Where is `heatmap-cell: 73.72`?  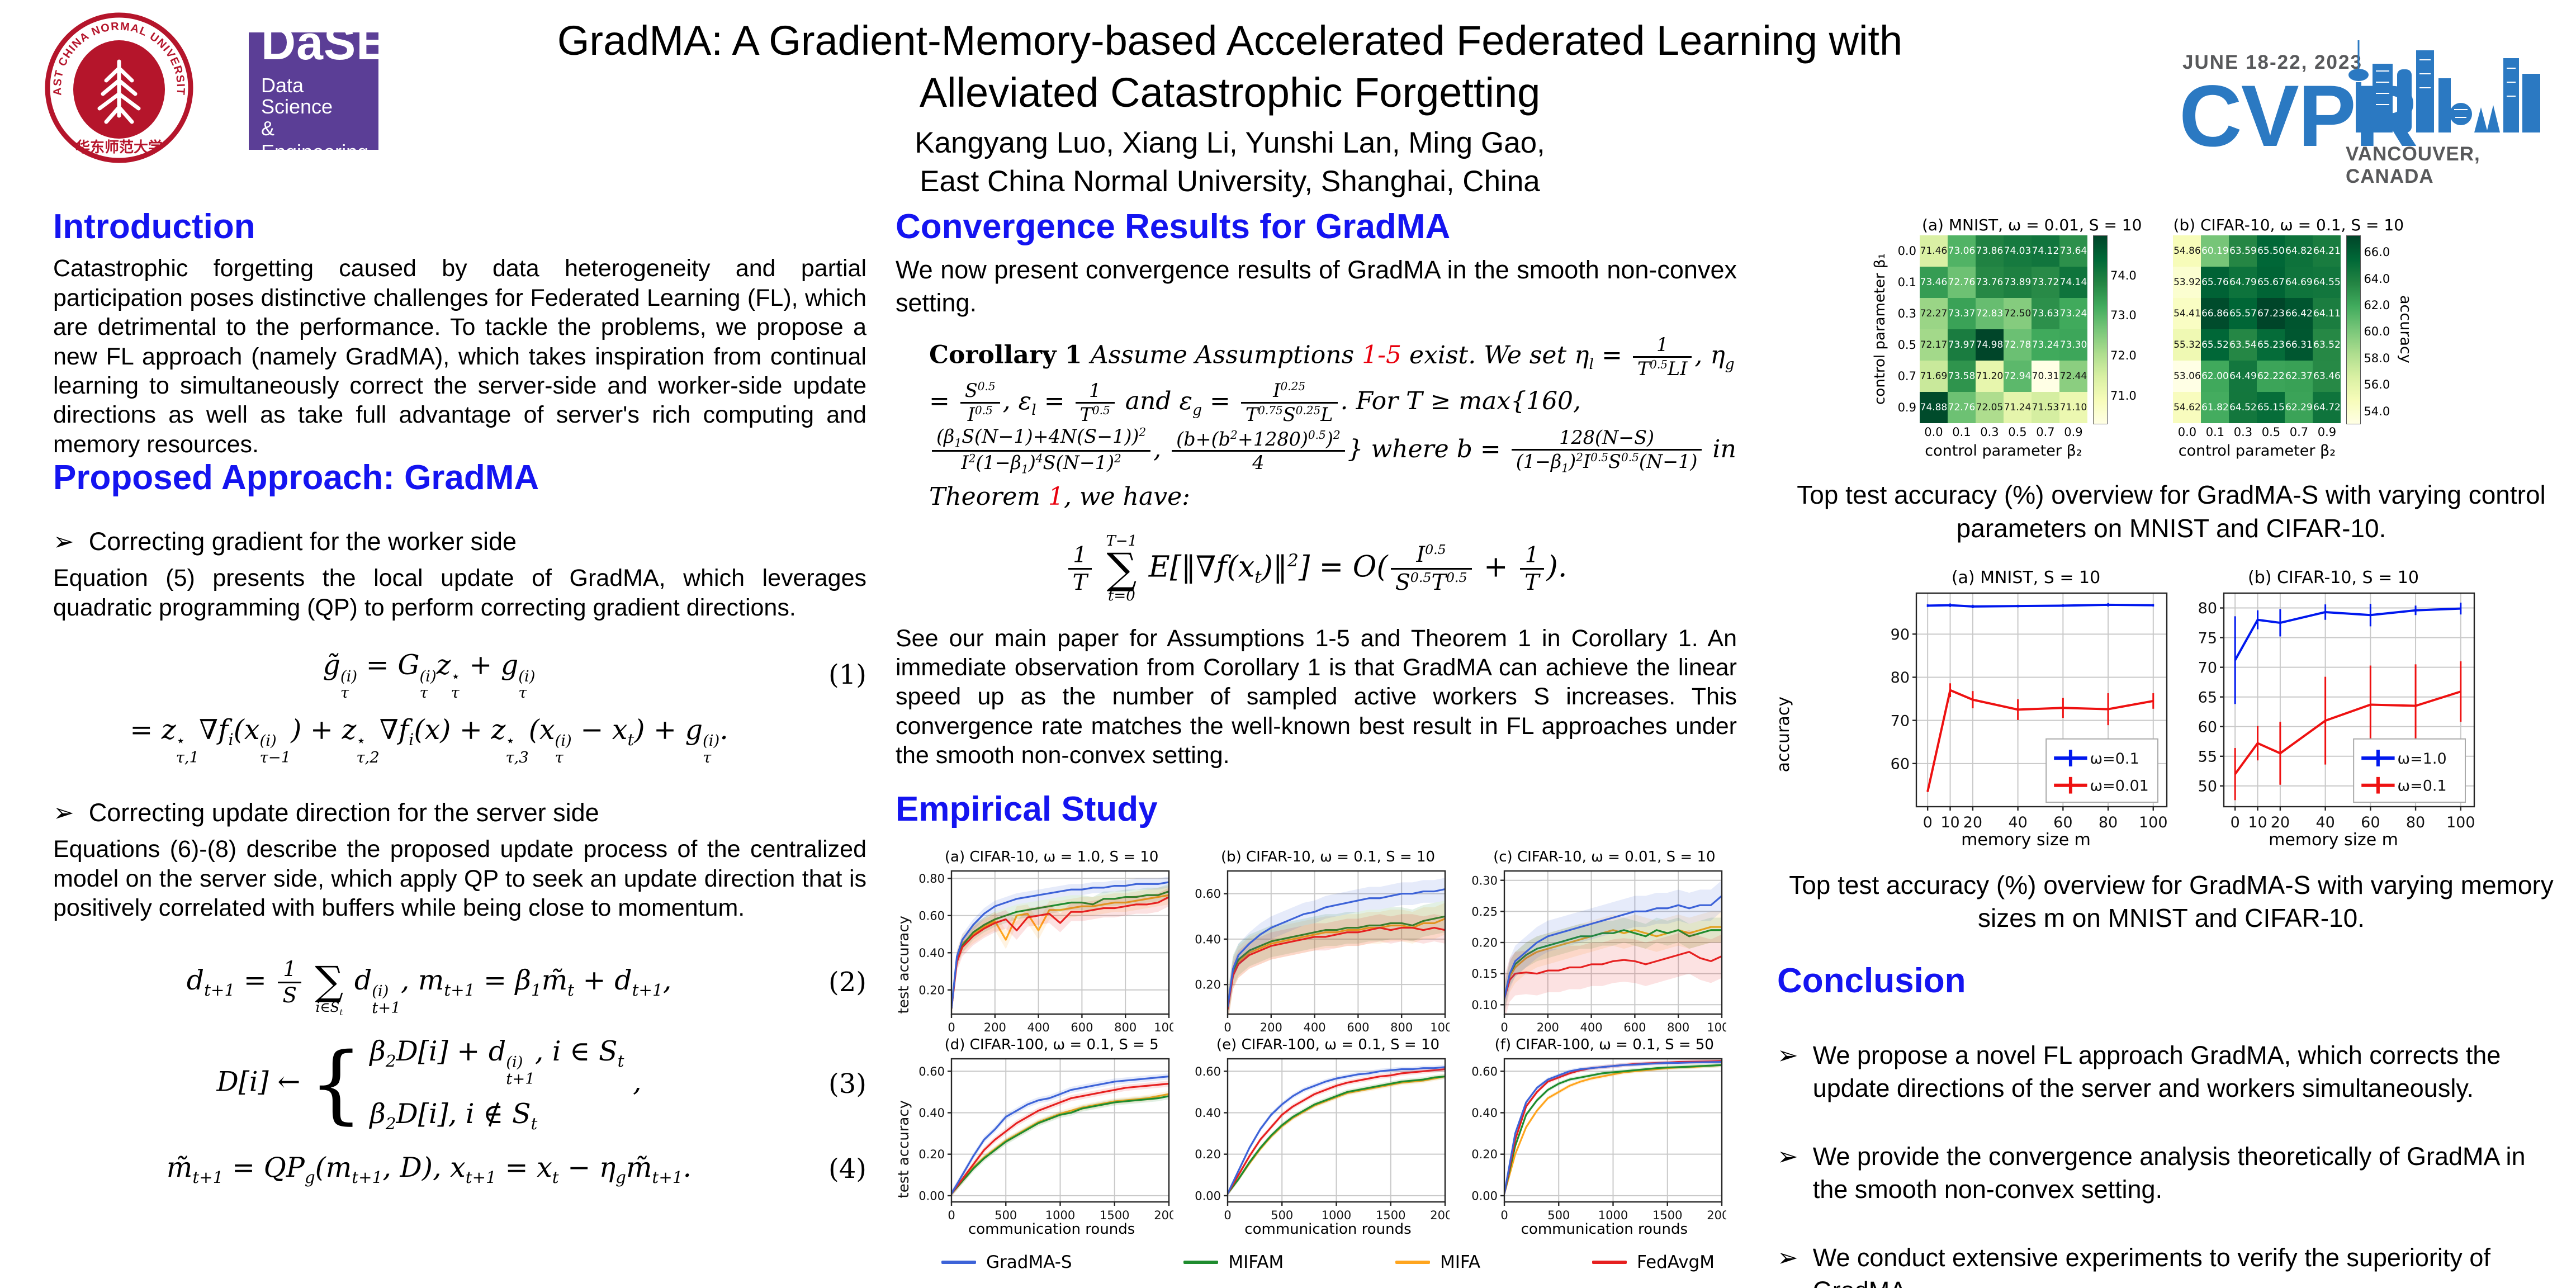 heatmap-cell: 73.72 is located at coordinates (2045, 282).